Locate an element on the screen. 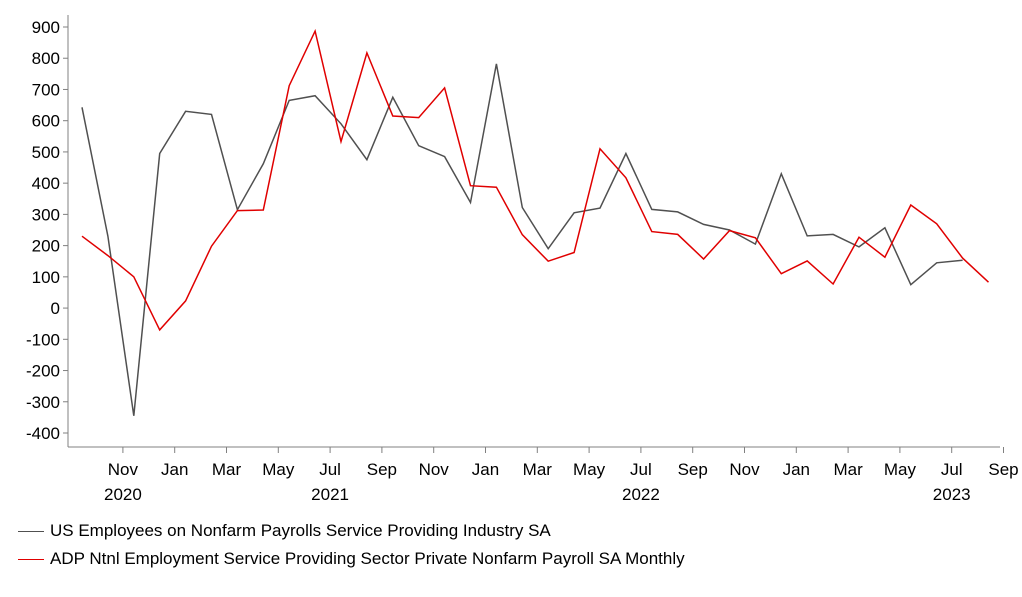 The image size is (1022, 597). y-tick-label: 200 is located at coordinates (46, 246).